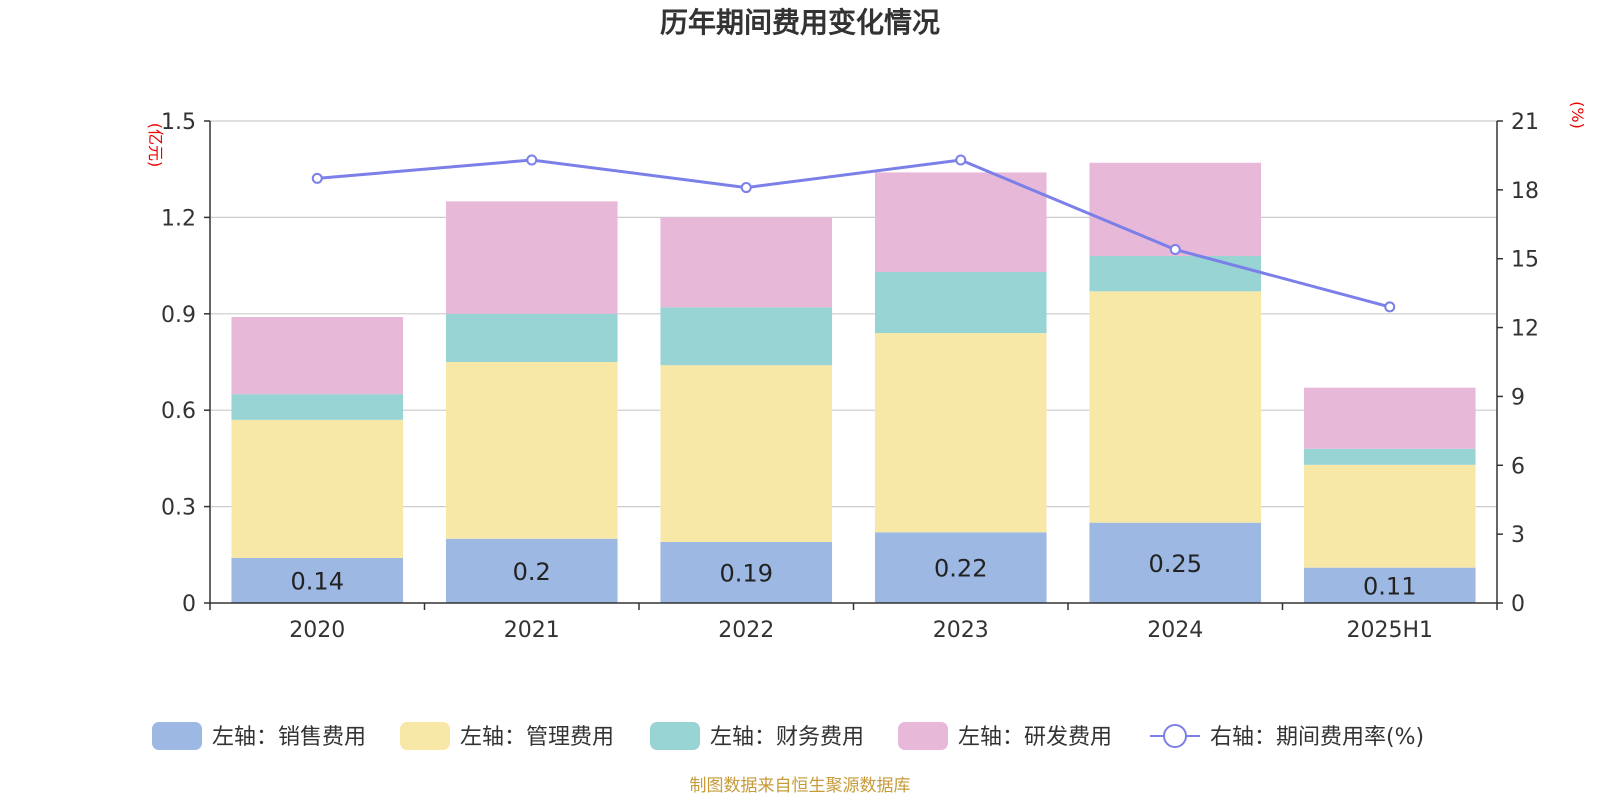 The width and height of the screenshot is (1600, 800). I want to click on left-axis-unit: (亿元), so click(155, 145).